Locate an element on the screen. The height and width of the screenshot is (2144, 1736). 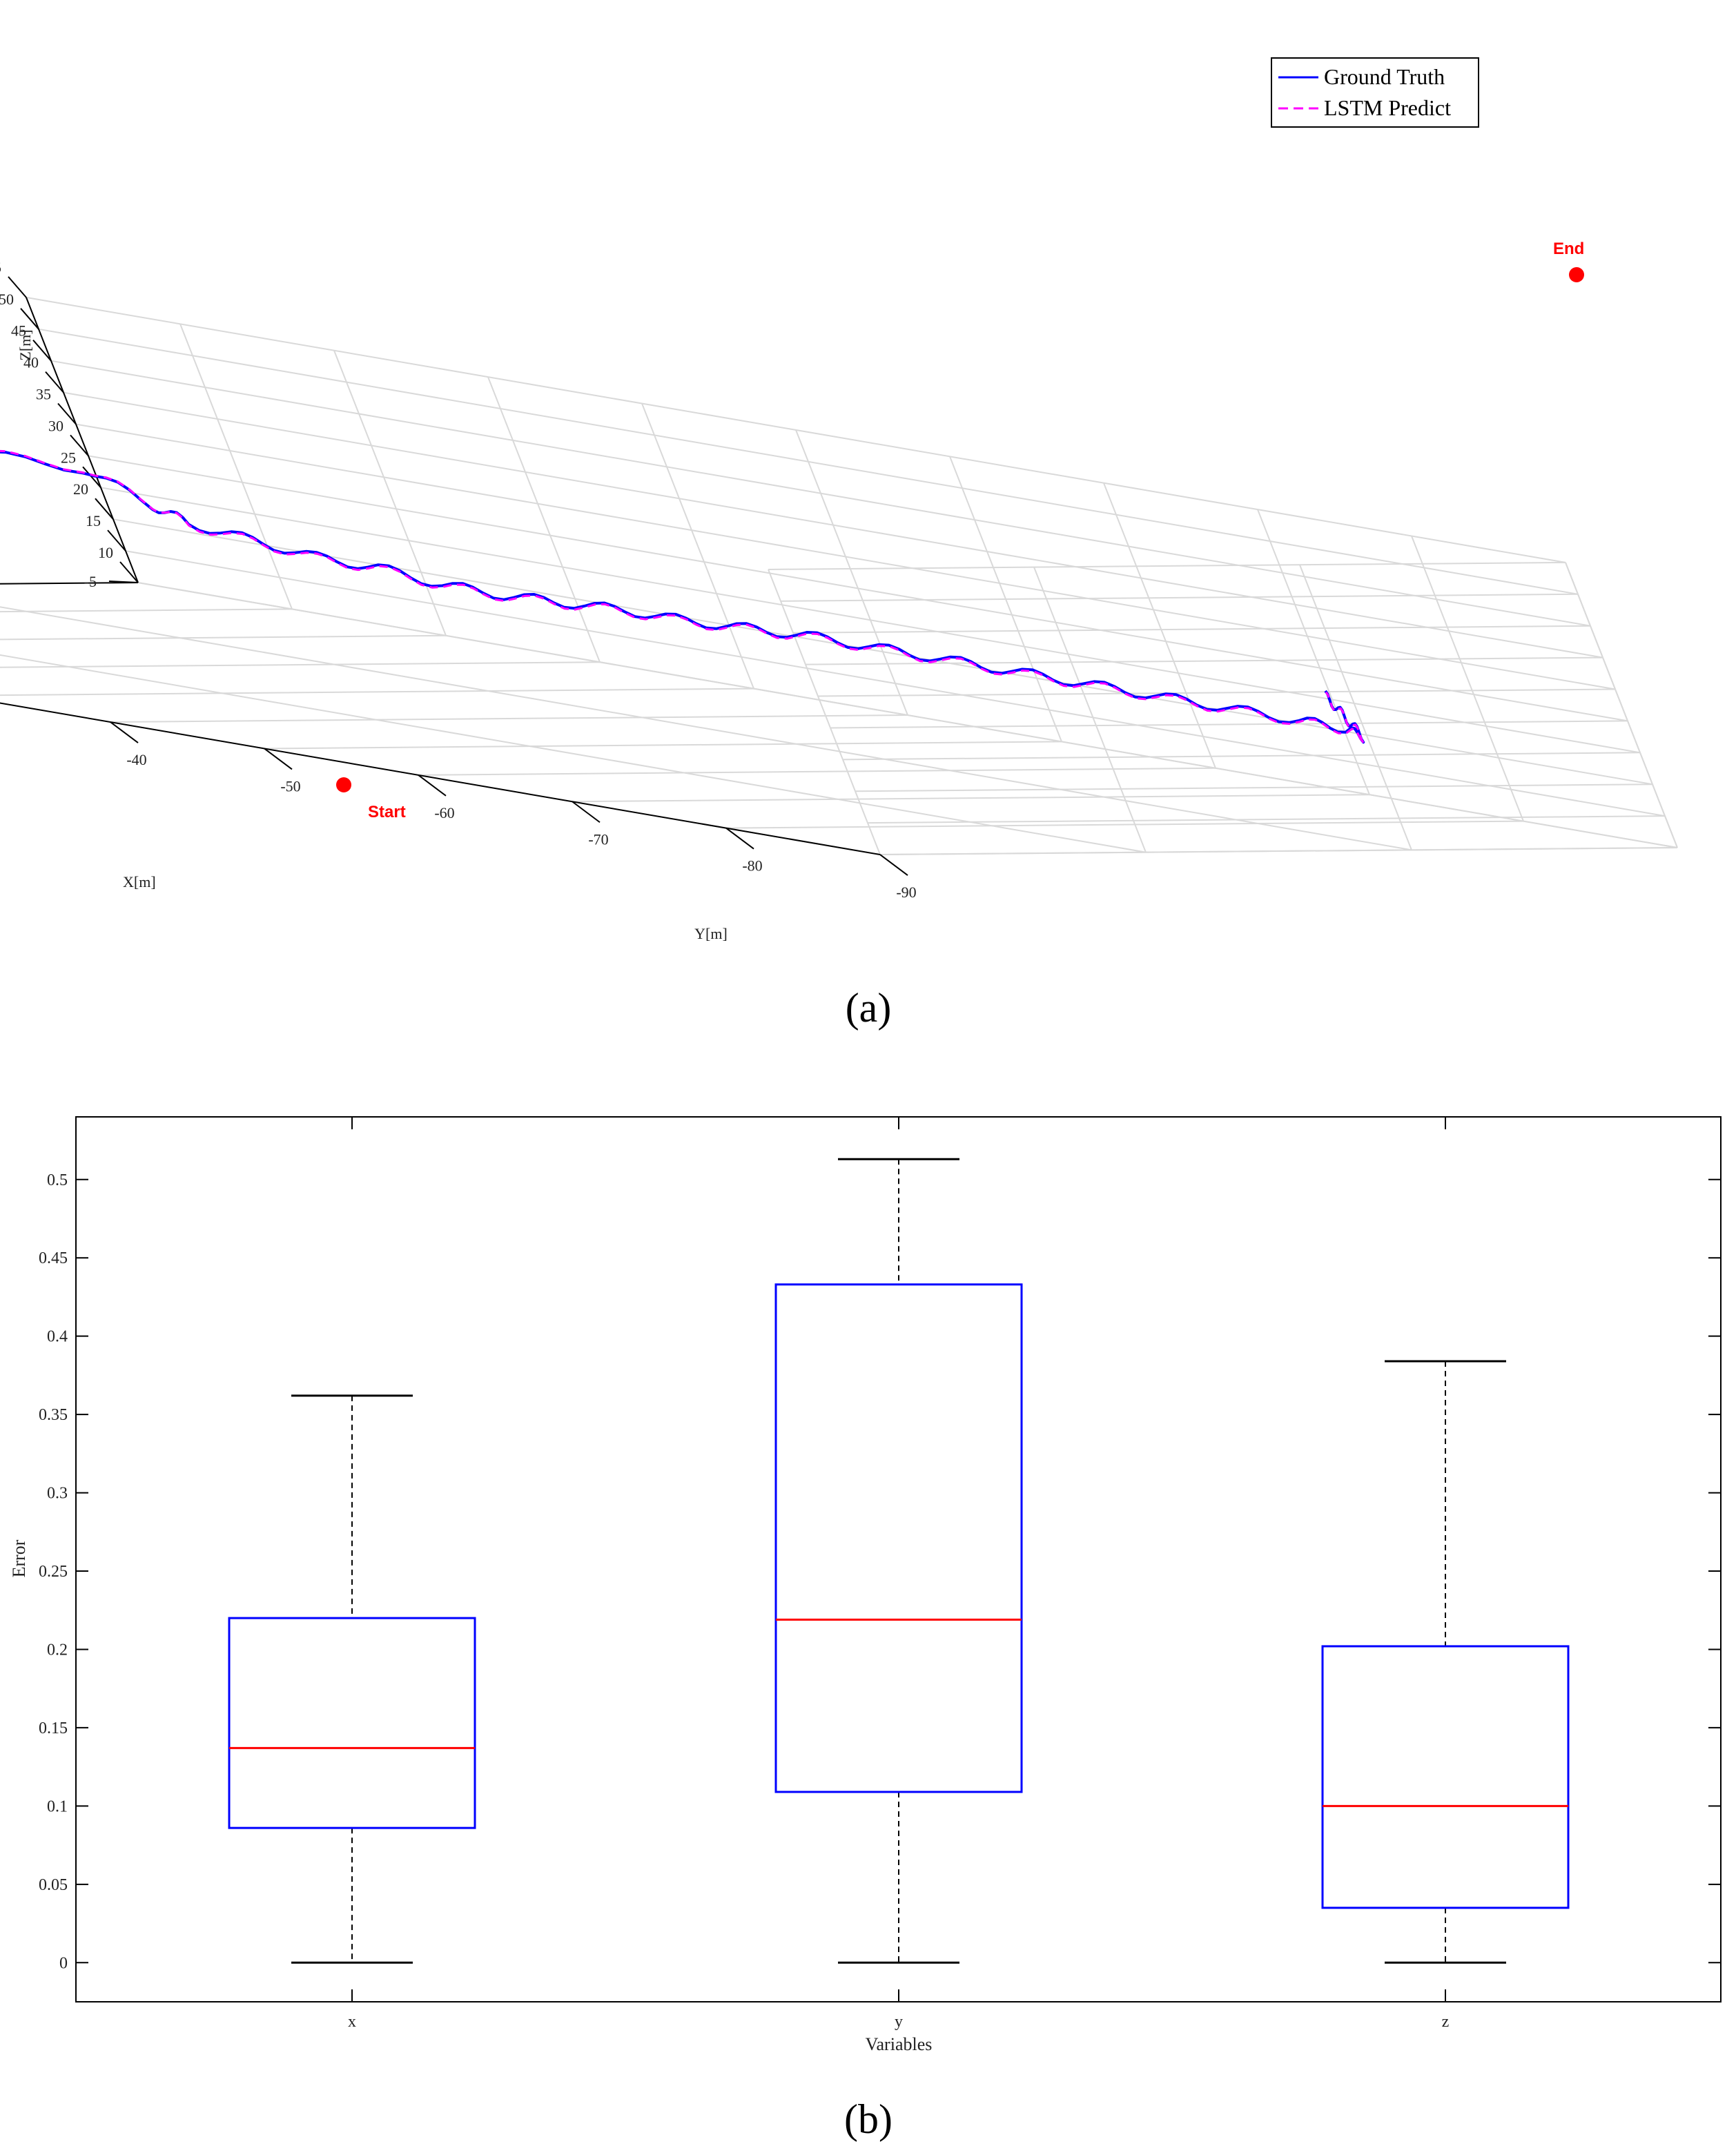
box-y is located at coordinates (898, 1561).